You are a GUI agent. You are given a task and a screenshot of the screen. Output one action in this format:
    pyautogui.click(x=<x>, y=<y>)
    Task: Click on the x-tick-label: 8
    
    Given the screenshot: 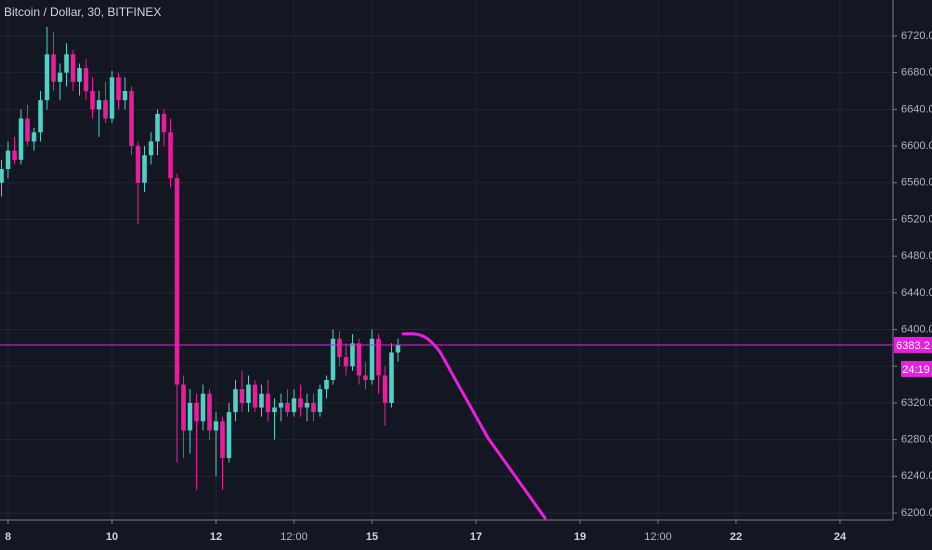 What is the action you would take?
    pyautogui.click(x=8, y=537)
    